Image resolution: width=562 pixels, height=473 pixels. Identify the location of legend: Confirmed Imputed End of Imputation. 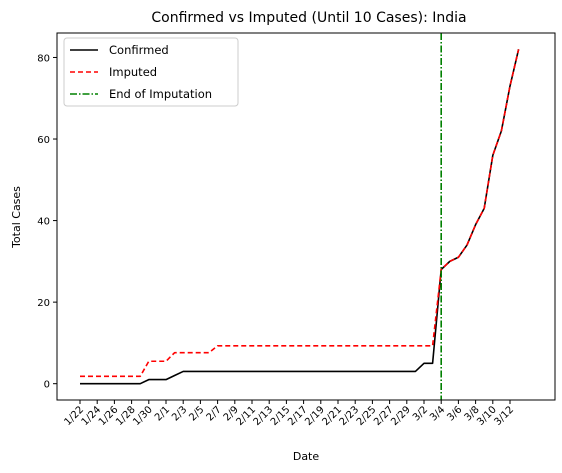
(151, 72).